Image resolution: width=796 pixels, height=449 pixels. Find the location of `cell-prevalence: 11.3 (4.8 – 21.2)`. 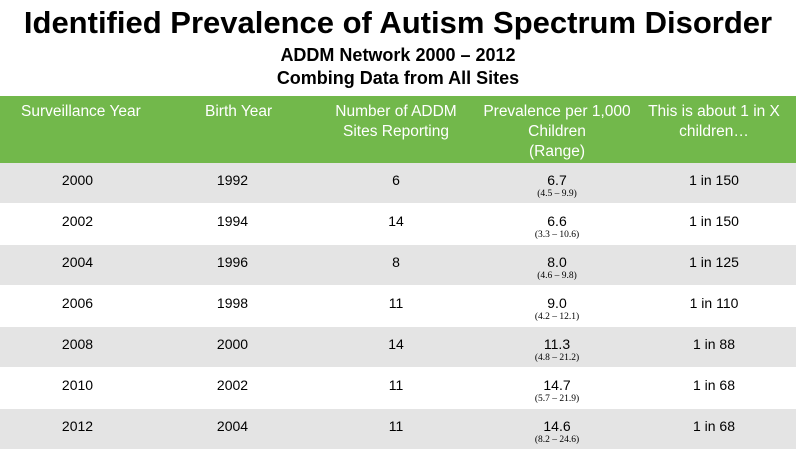

cell-prevalence: 11.3 (4.8 – 21.2) is located at coordinates (557, 347).